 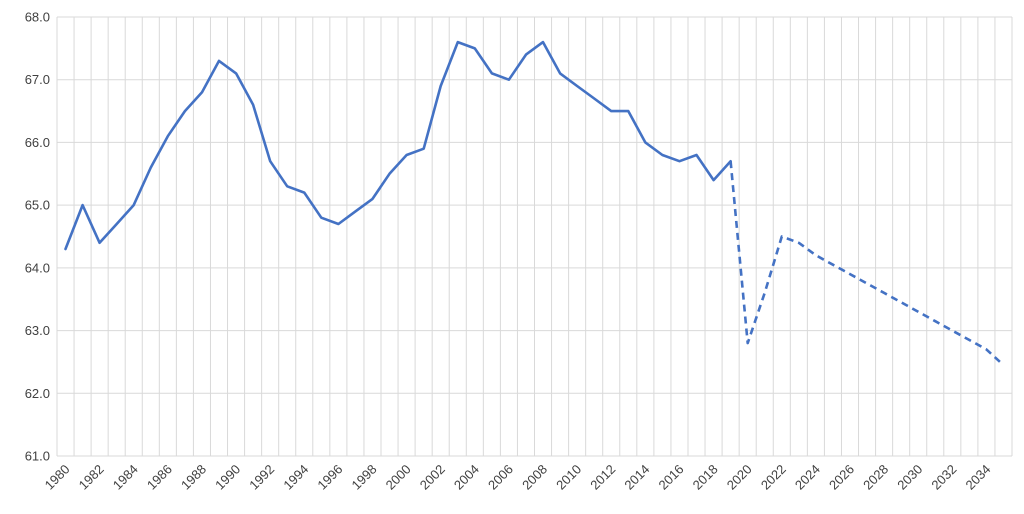 What do you see at coordinates (193, 477) in the screenshot?
I see `x-tick-label: 1988` at bounding box center [193, 477].